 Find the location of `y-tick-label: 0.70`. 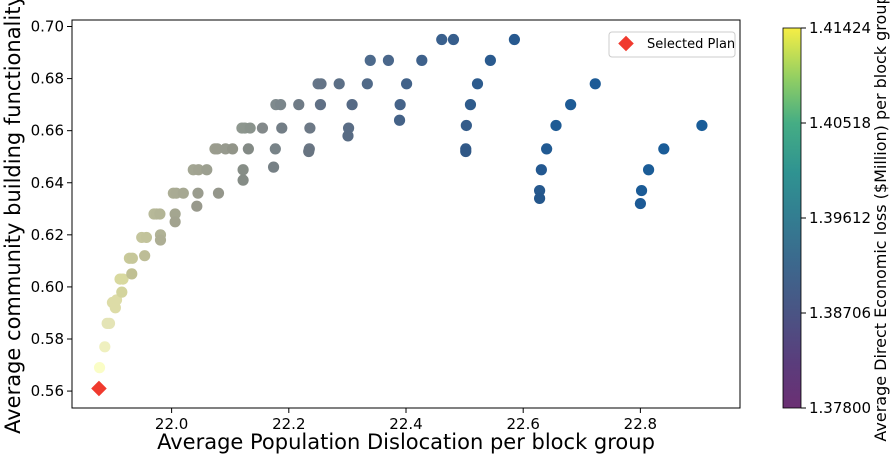

y-tick-label: 0.70 is located at coordinates (47, 27).